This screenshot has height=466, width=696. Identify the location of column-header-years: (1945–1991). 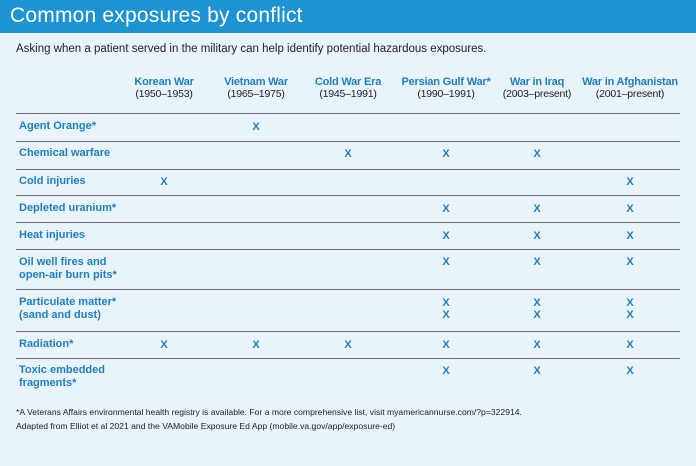
(348, 94).